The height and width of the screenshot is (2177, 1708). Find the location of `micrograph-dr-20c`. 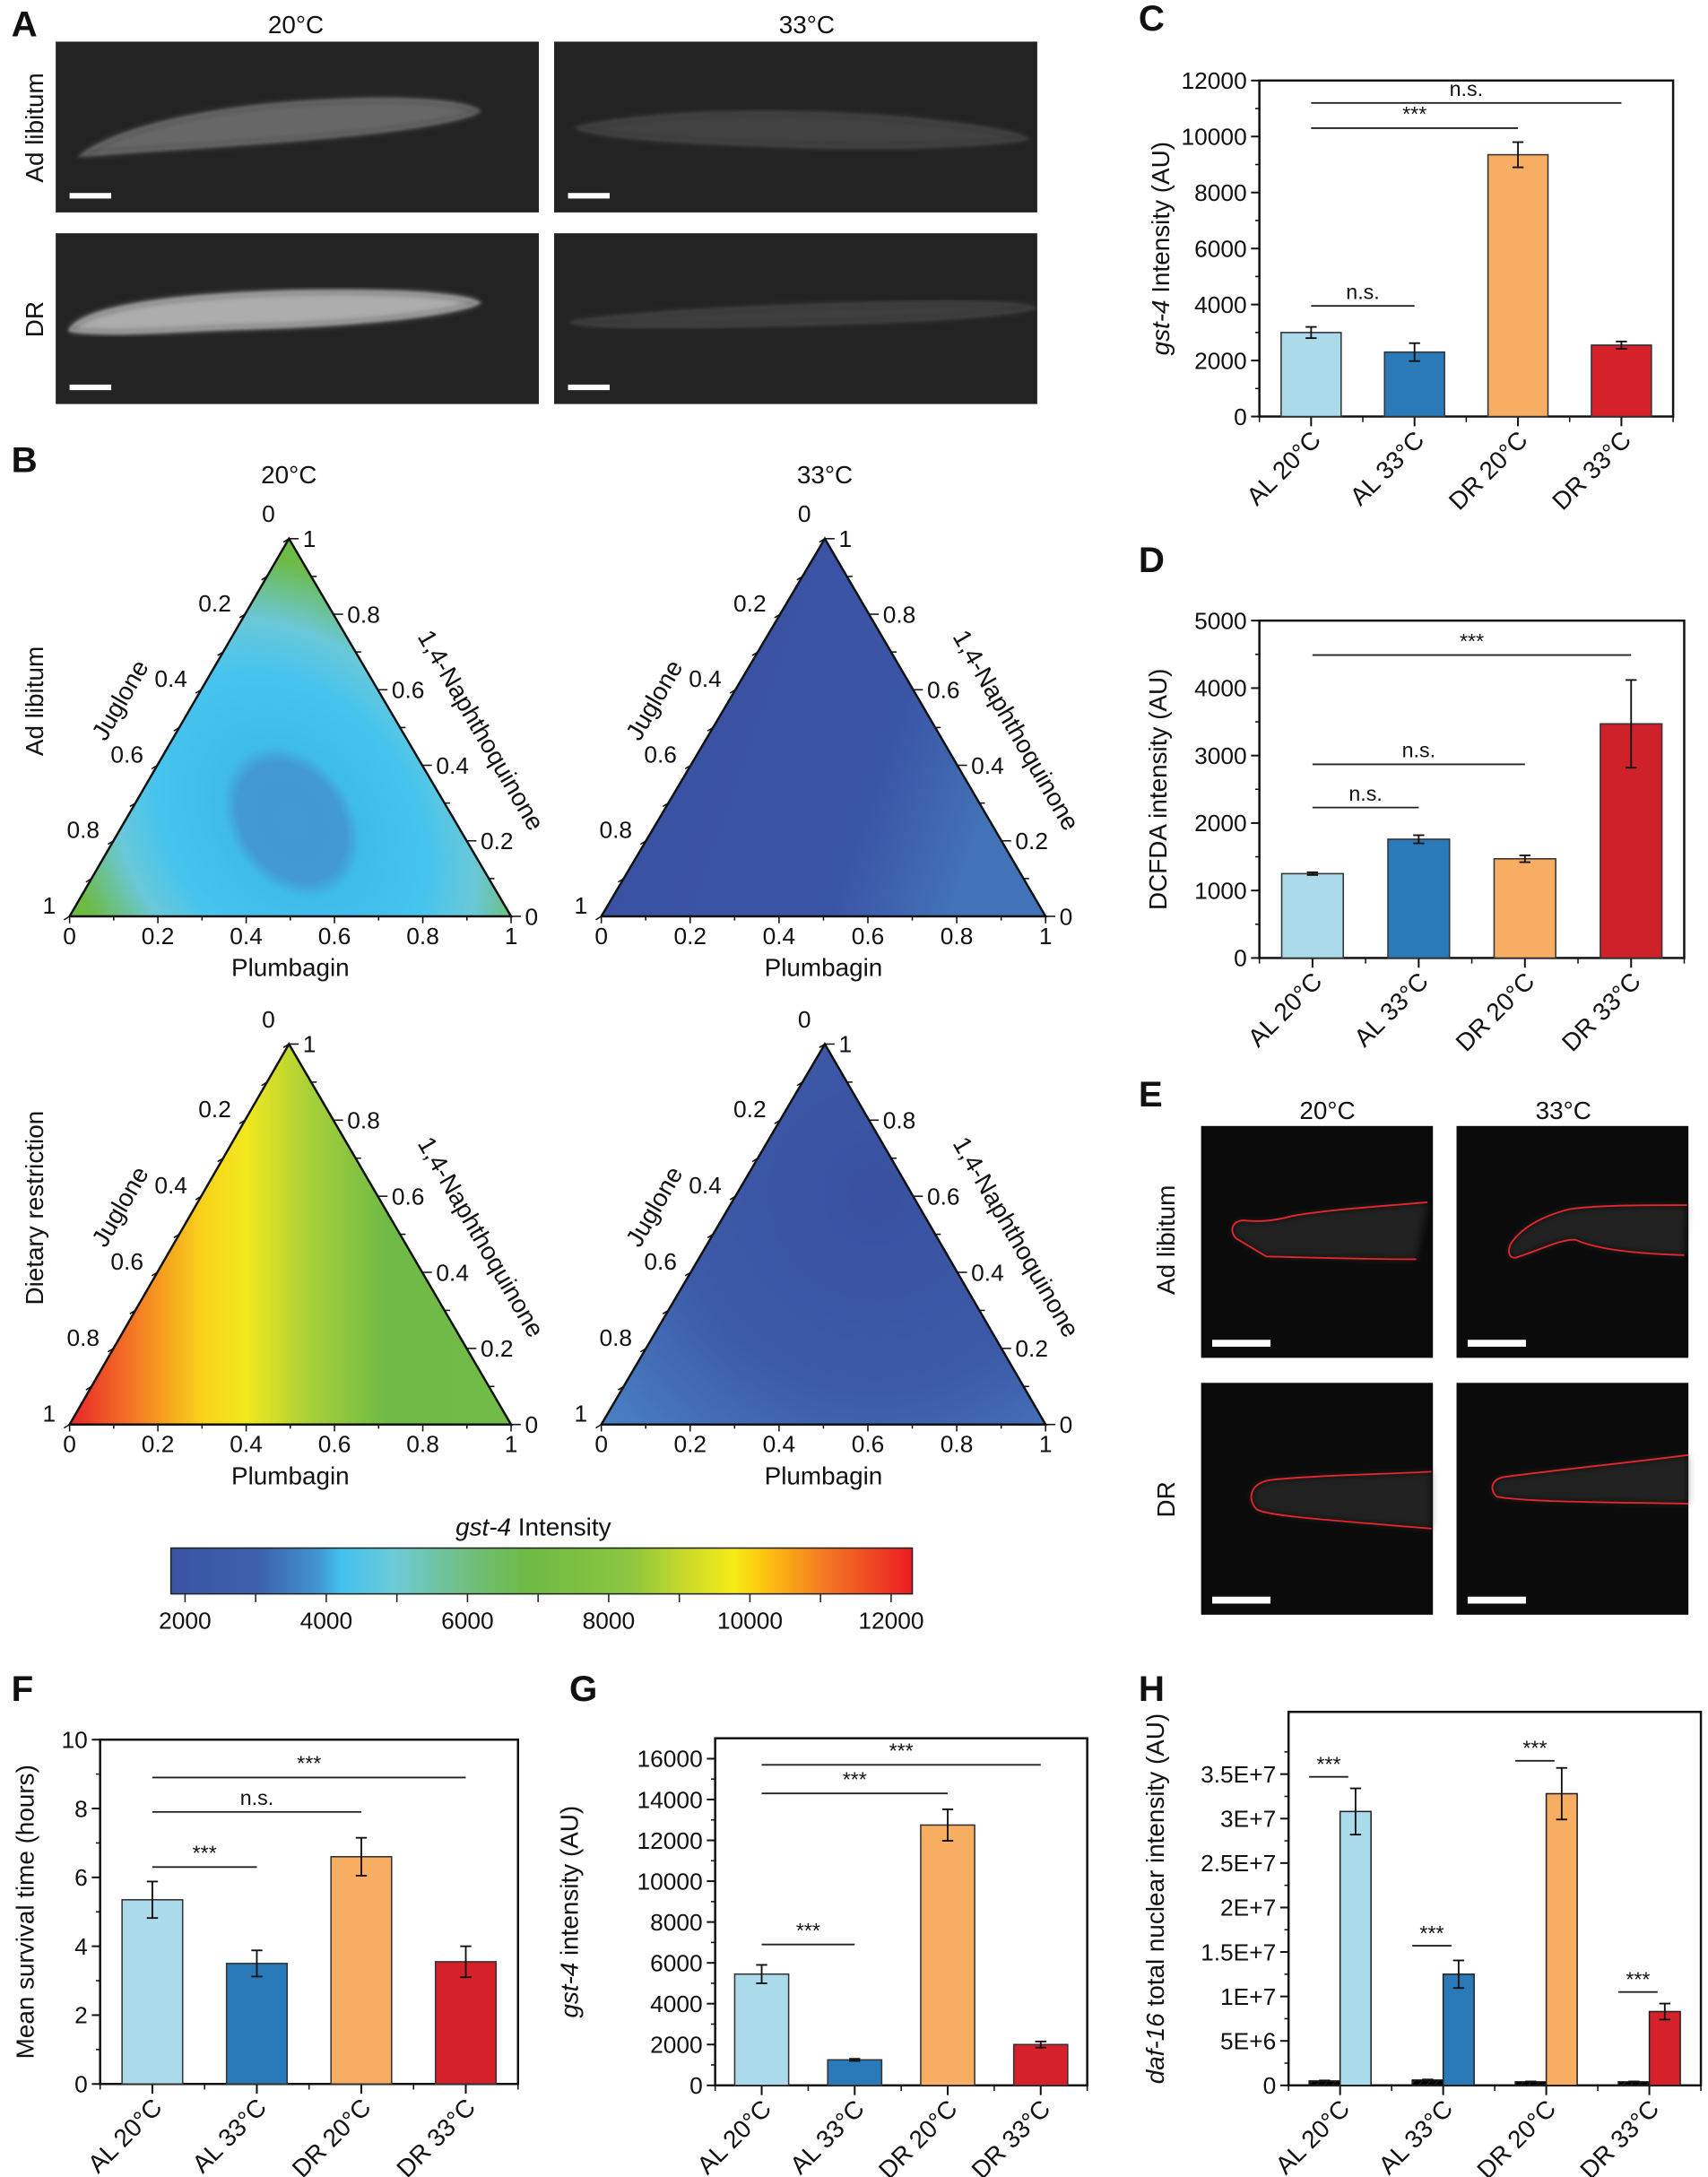

micrograph-dr-20c is located at coordinates (1317, 1499).